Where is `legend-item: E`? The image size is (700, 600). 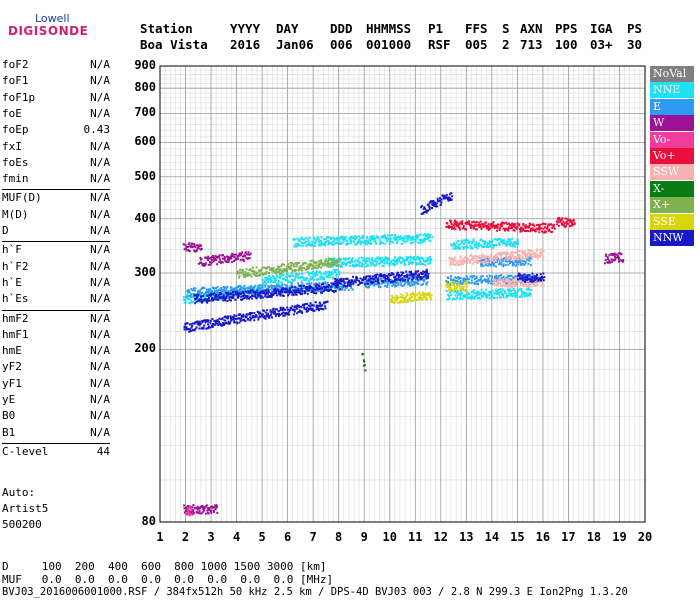
legend-item: E is located at coordinates (672, 106).